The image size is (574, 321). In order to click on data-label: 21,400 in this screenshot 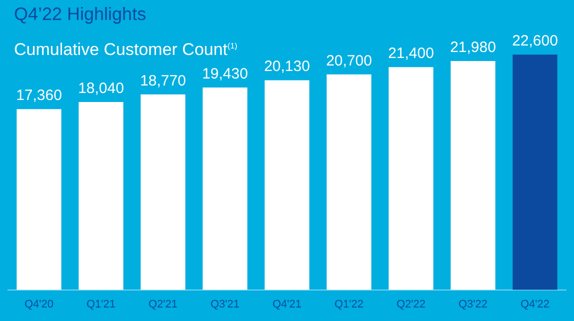, I will do `click(411, 53)`.